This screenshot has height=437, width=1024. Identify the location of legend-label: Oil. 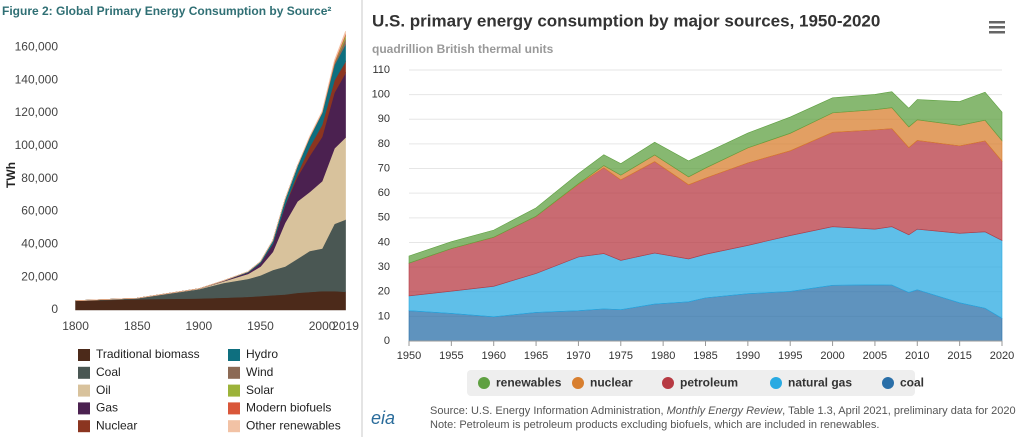
(103, 390).